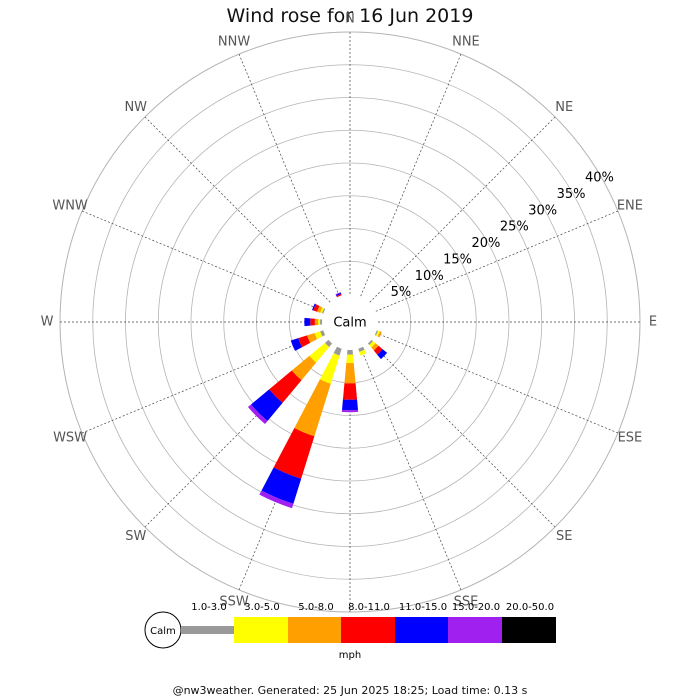  What do you see at coordinates (599, 178) in the screenshot?
I see `radial-tick-label: 40%` at bounding box center [599, 178].